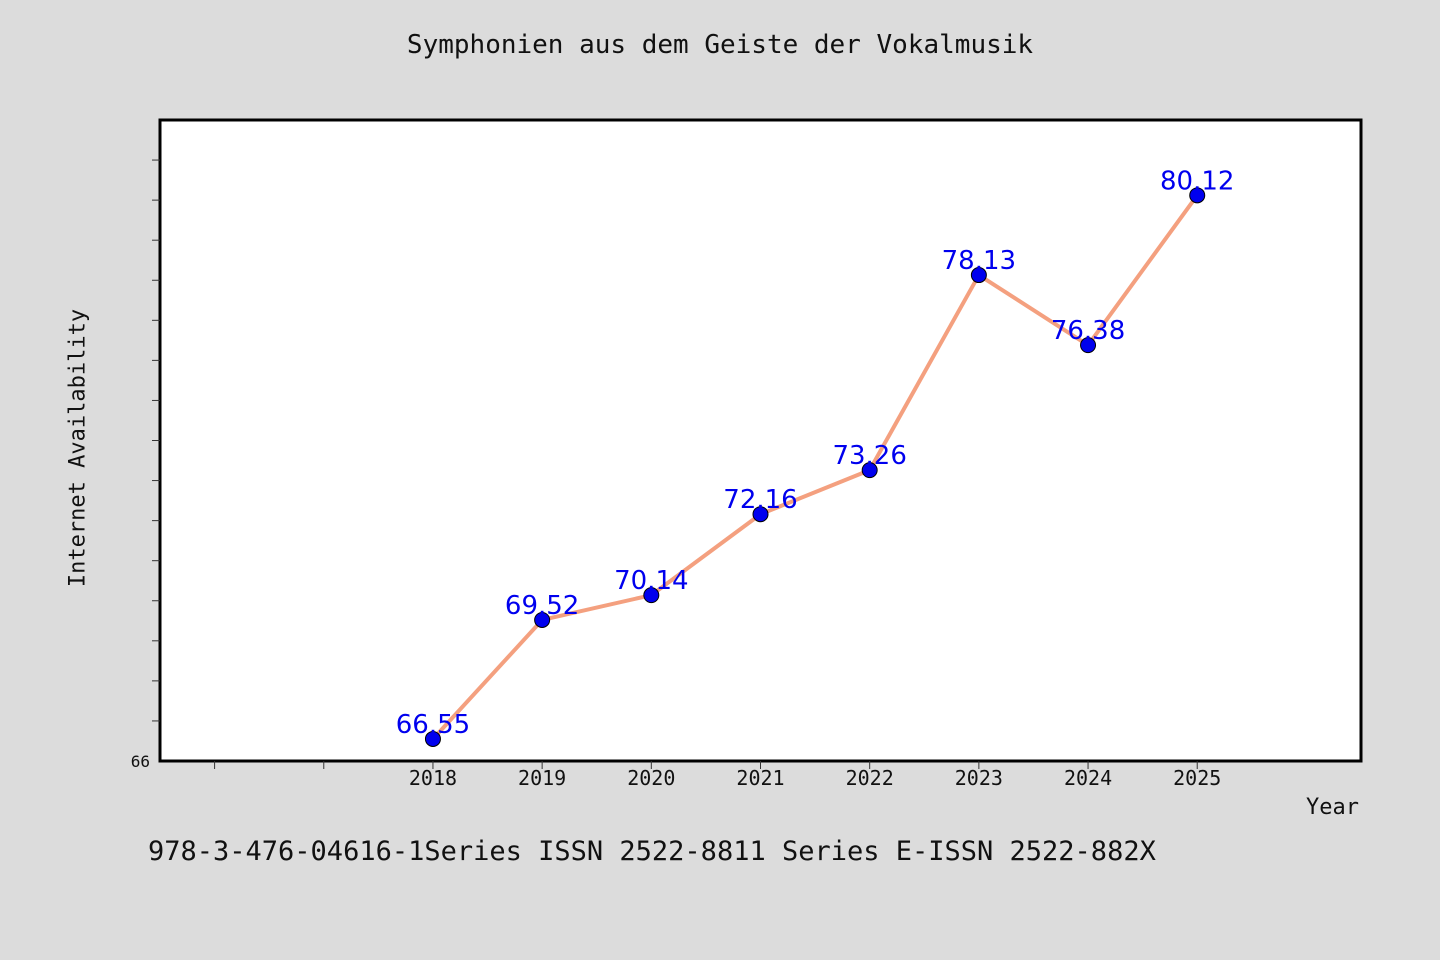 The image size is (1440, 960). I want to click on x-tick-label: 2023, so click(979, 778).